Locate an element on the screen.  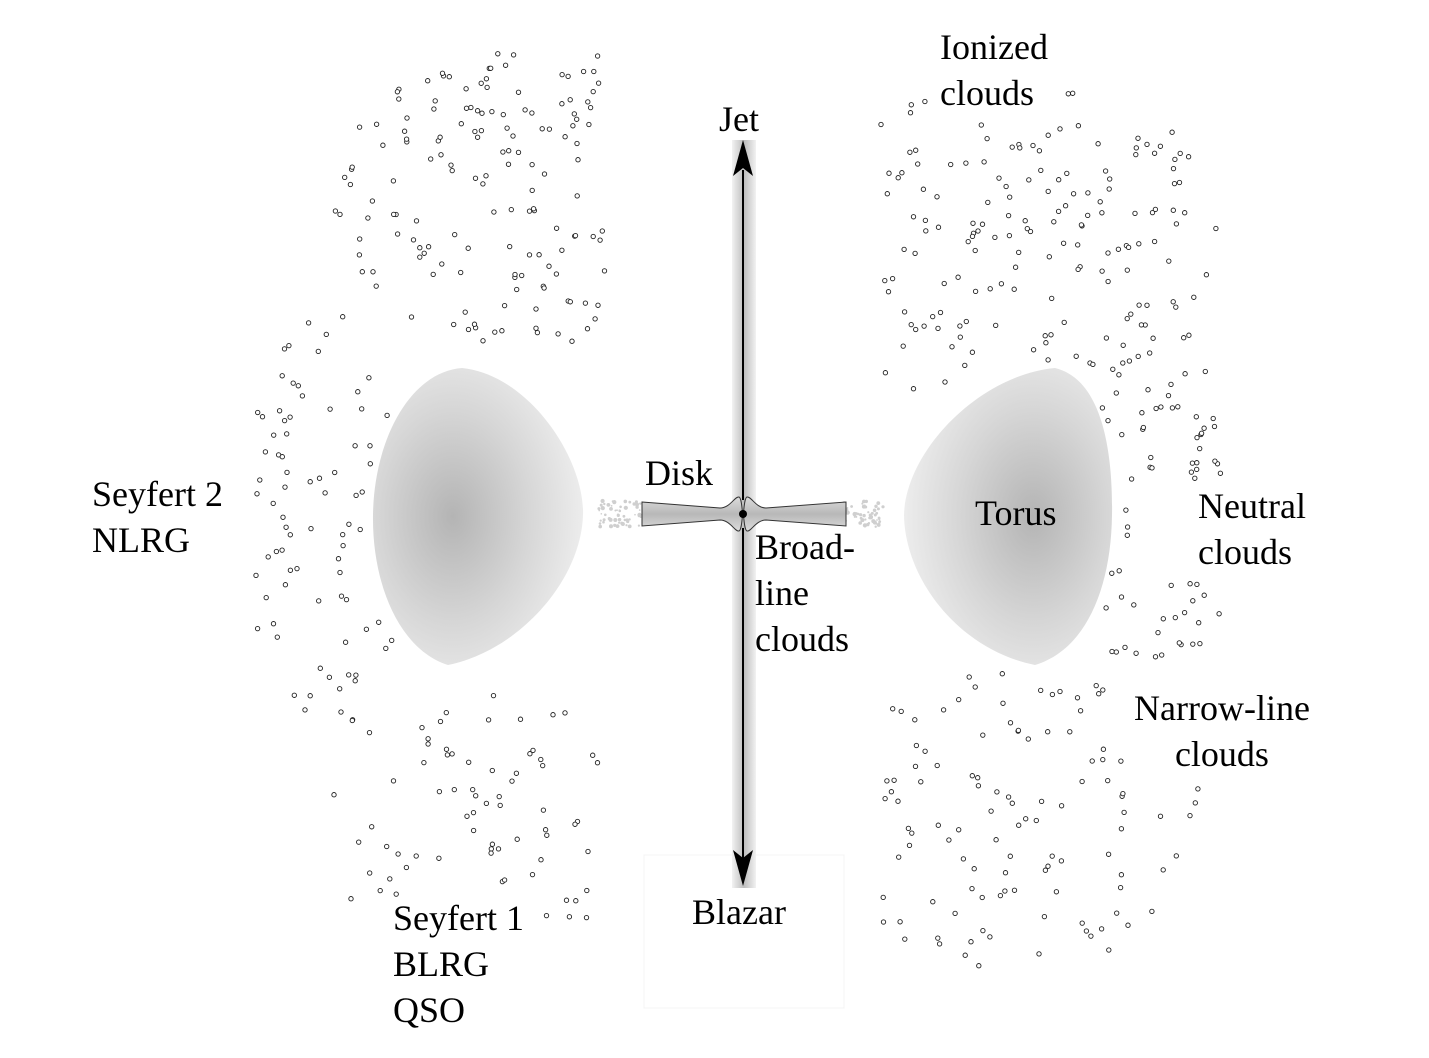
label-blrg: BLRG is located at coordinates (441, 964).